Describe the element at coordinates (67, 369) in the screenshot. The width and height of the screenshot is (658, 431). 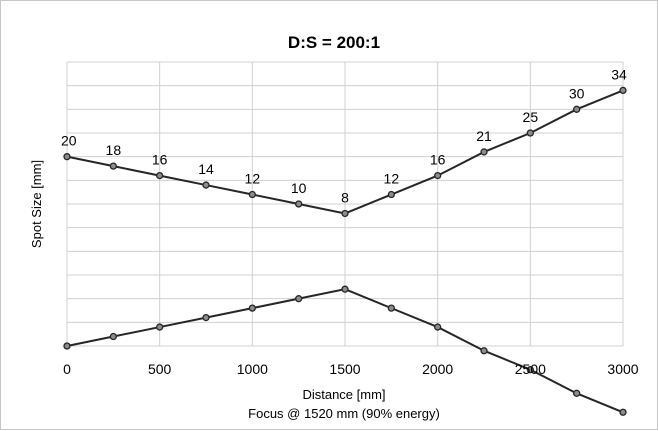
I see `x-tick-label: 0` at that location.